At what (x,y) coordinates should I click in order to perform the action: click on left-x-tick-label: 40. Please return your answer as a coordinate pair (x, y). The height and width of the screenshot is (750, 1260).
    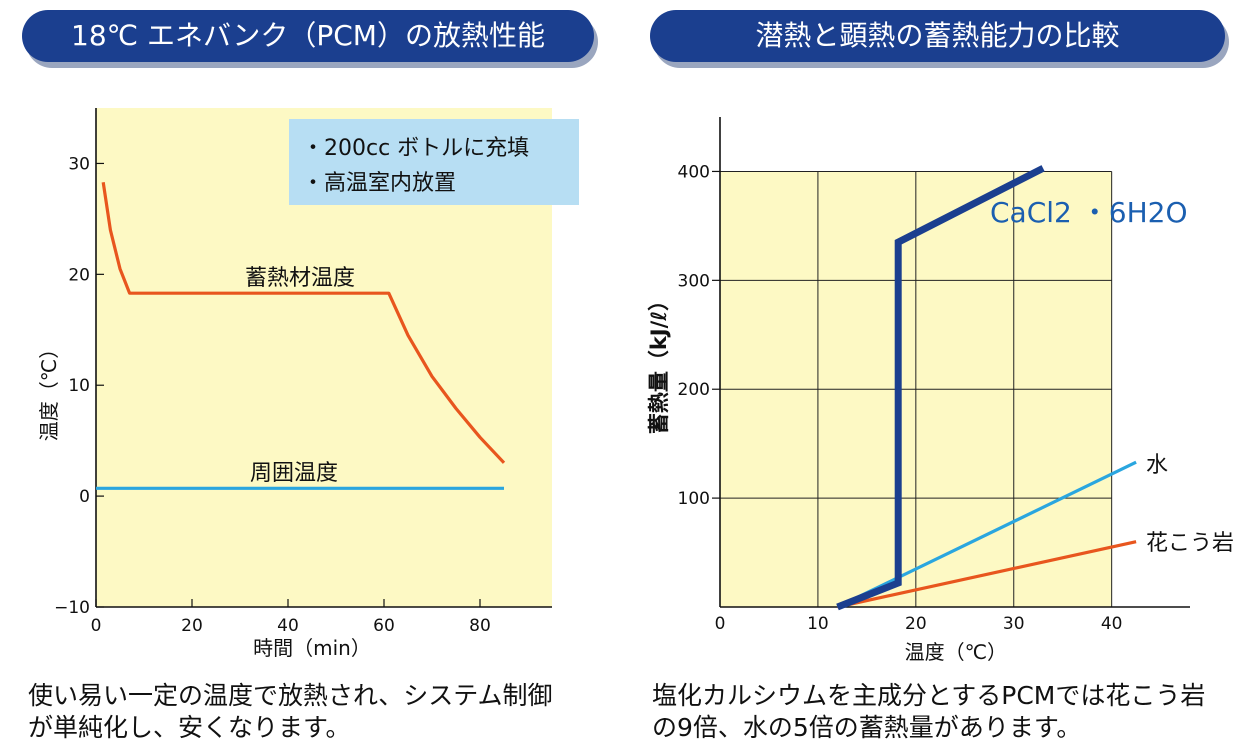
    Looking at the image, I should click on (288, 626).